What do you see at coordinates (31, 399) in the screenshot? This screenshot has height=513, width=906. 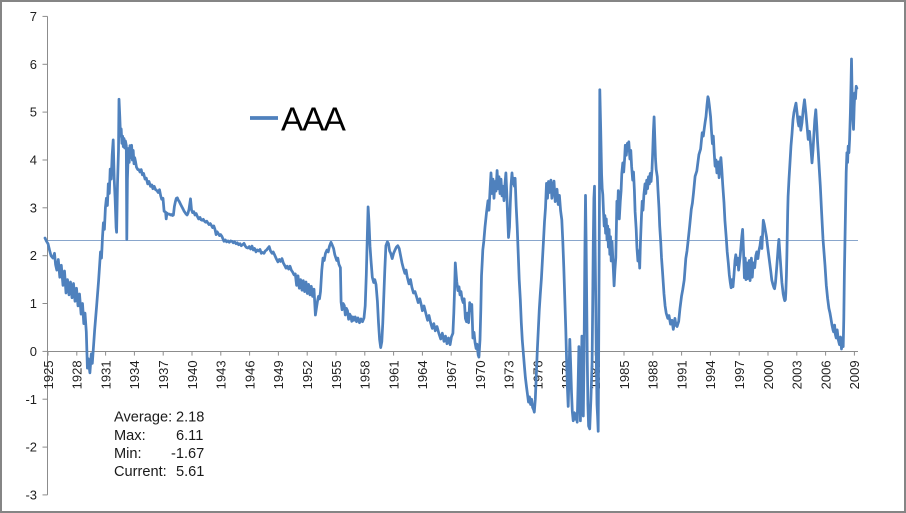 I see `svg-text: -1` at bounding box center [31, 399].